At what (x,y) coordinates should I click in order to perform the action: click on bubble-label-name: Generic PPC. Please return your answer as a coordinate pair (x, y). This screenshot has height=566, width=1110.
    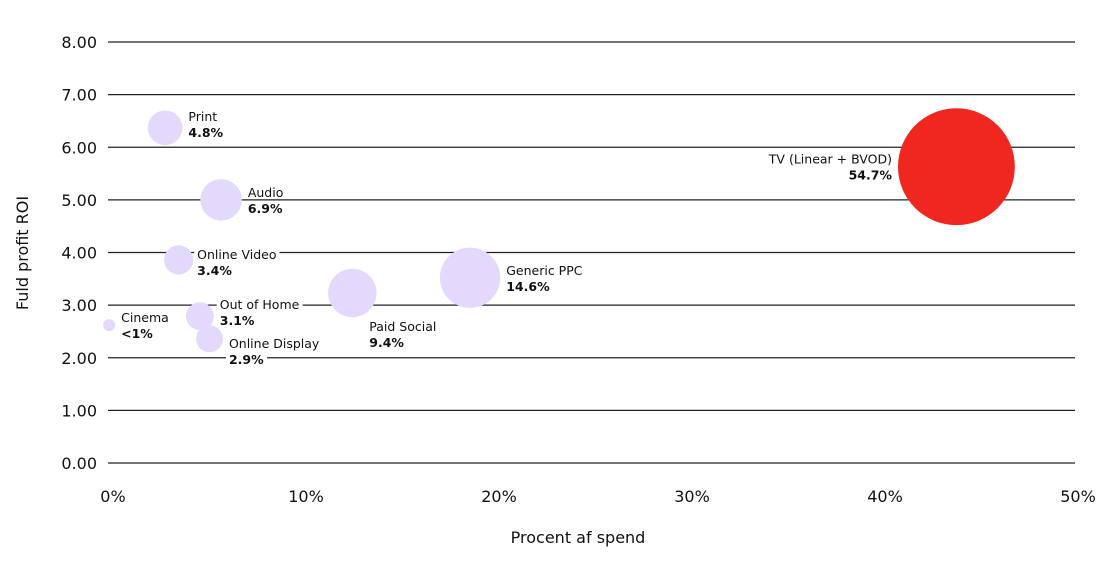
    Looking at the image, I should click on (544, 270).